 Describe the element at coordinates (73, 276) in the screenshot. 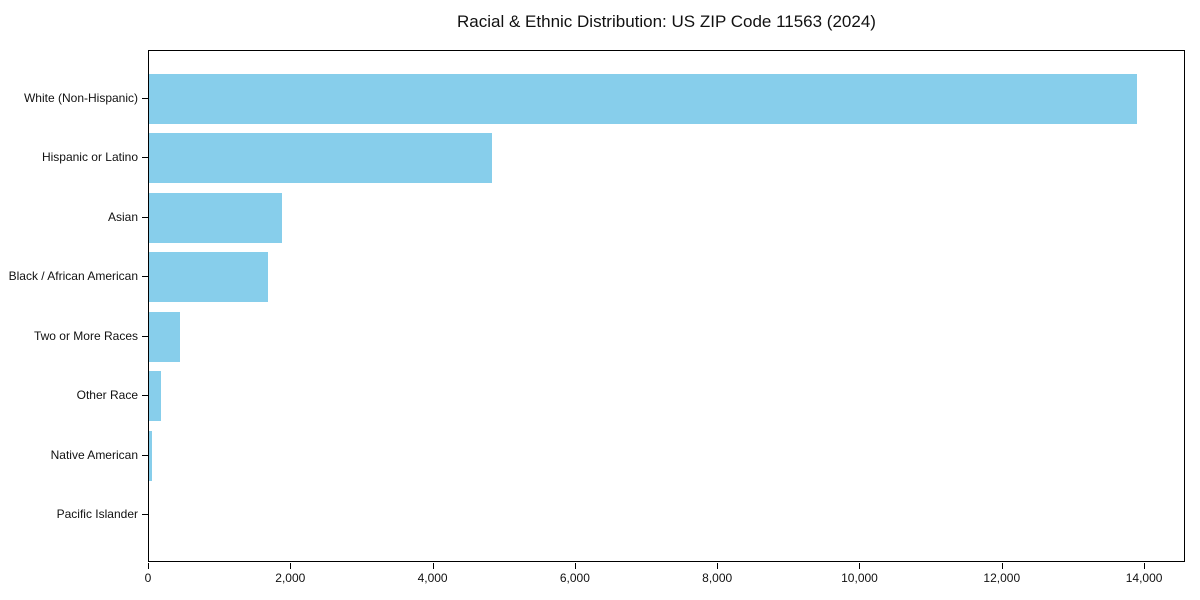

I see `y-tick-label: Black / African American` at that location.